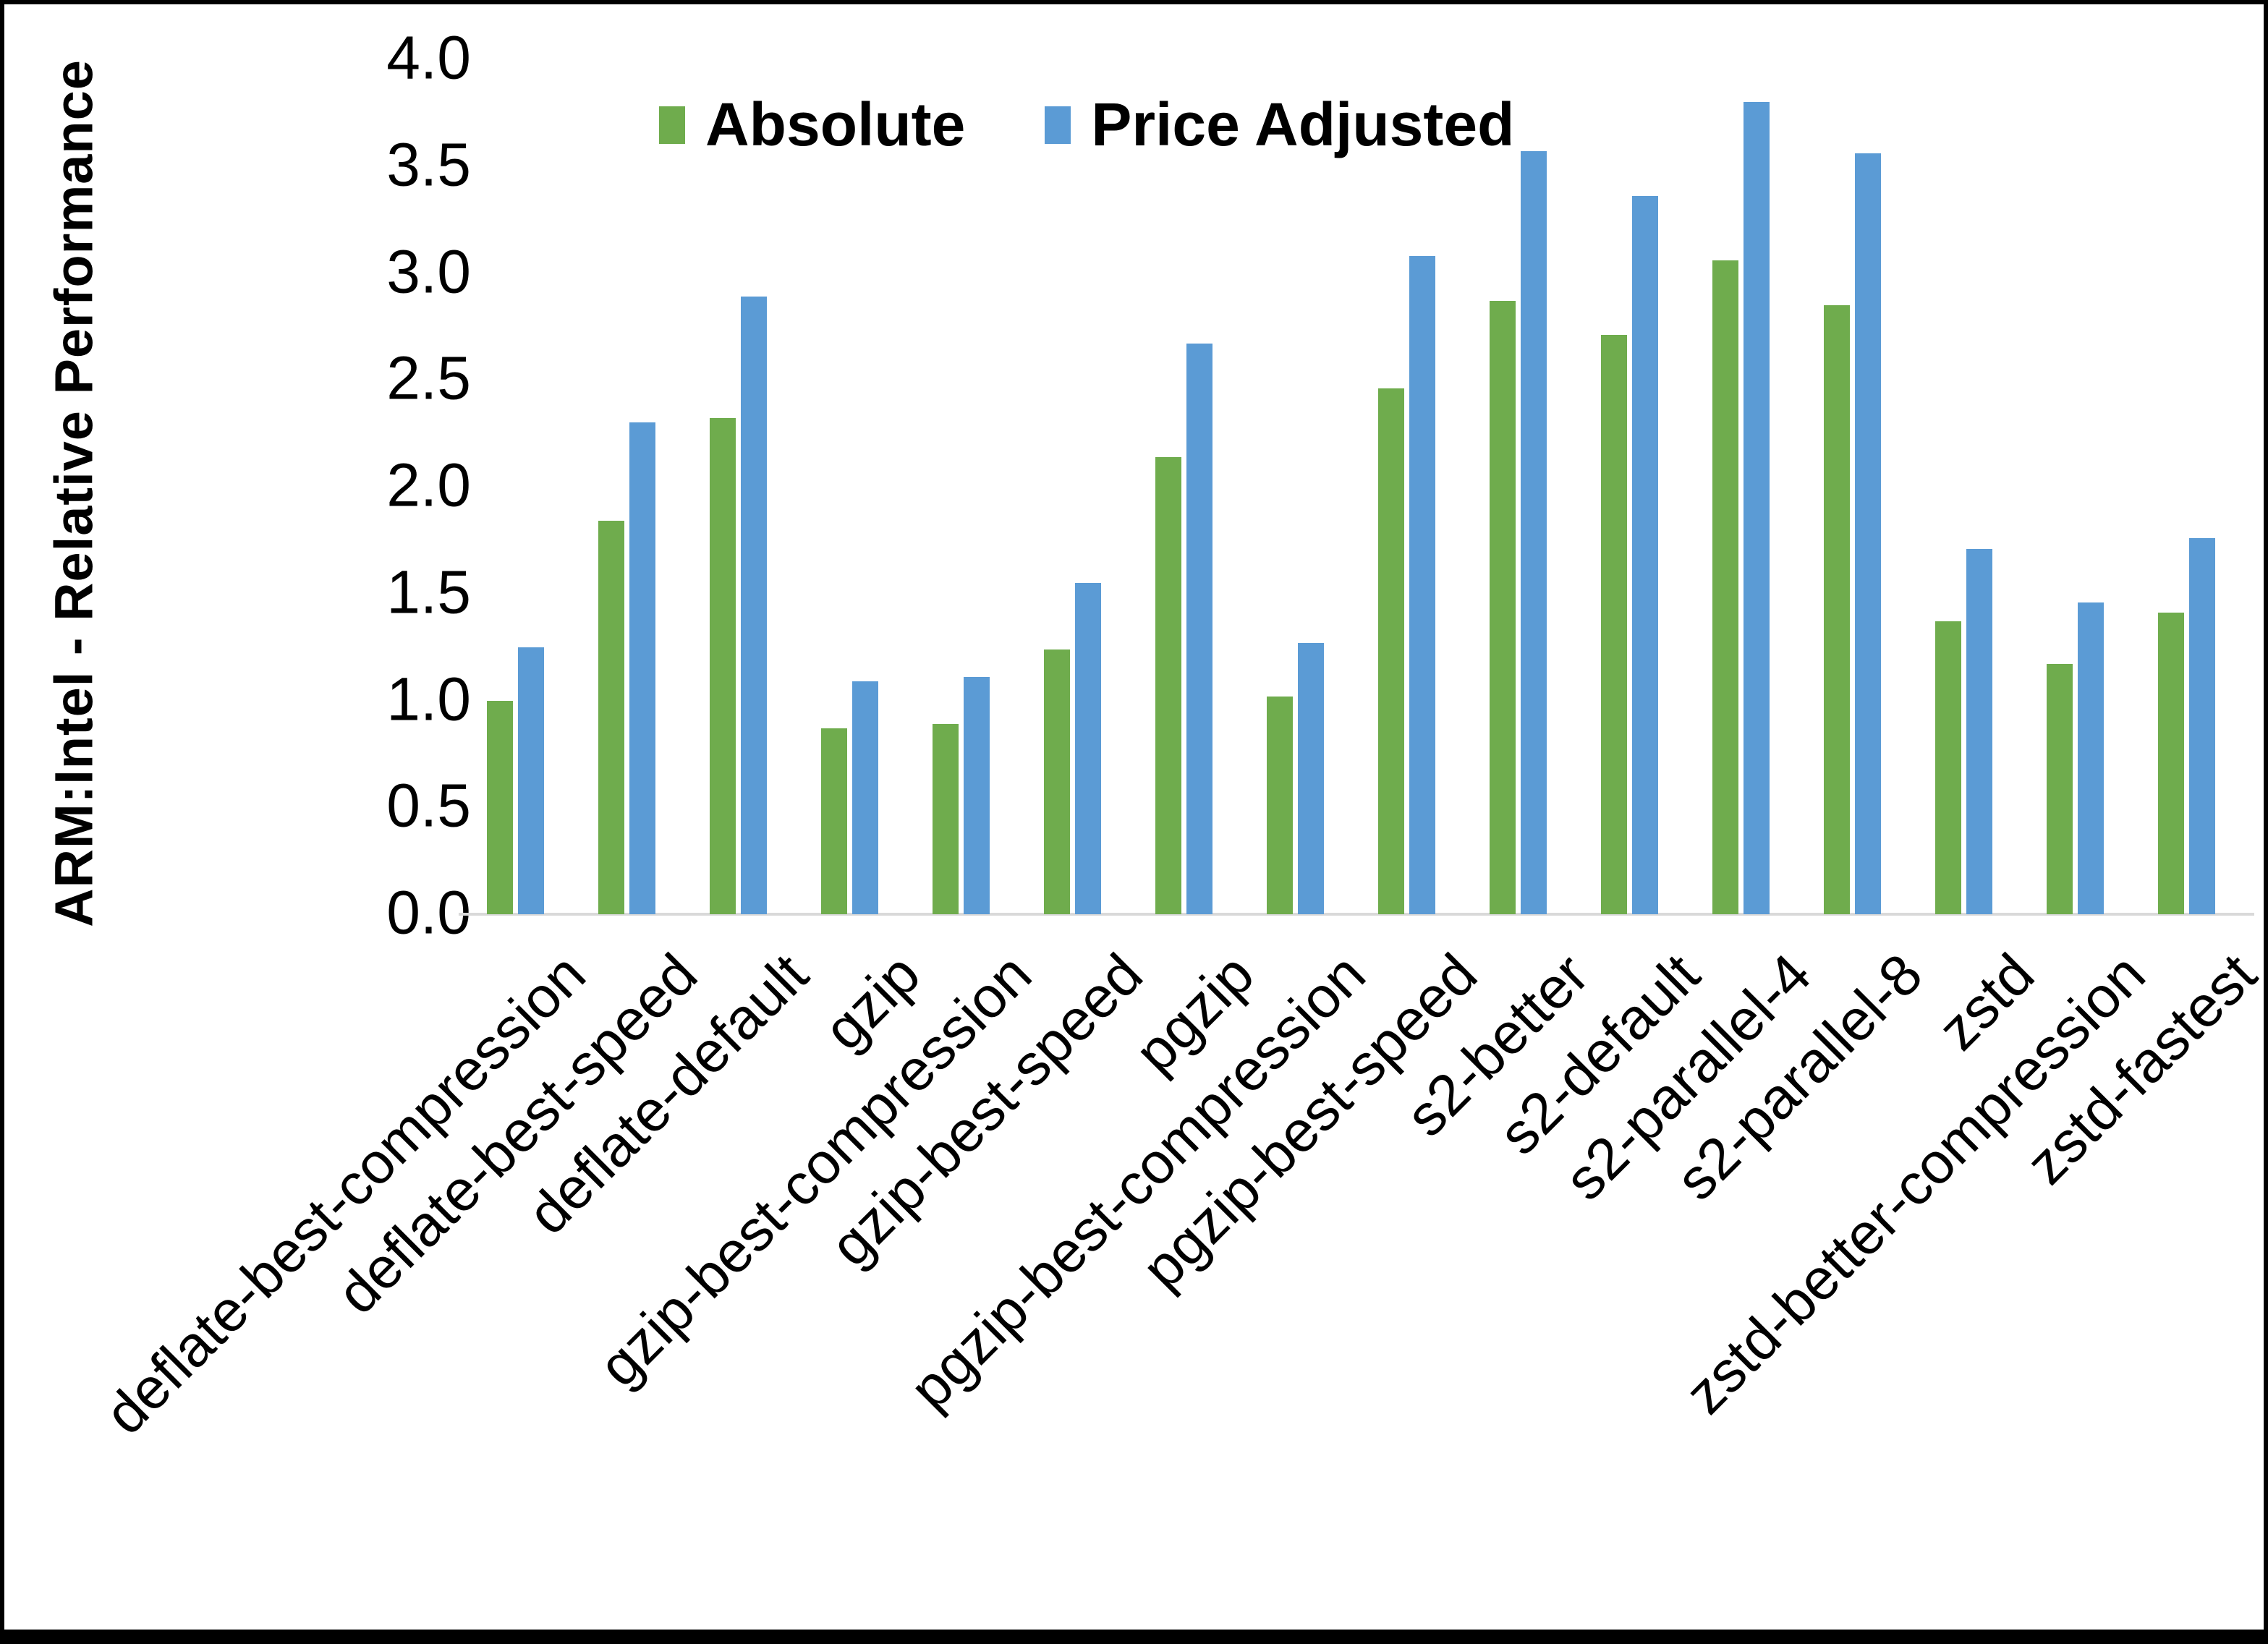 The image size is (2268, 1644). What do you see at coordinates (428, 805) in the screenshot?
I see `y-tick-label: 0.5` at bounding box center [428, 805].